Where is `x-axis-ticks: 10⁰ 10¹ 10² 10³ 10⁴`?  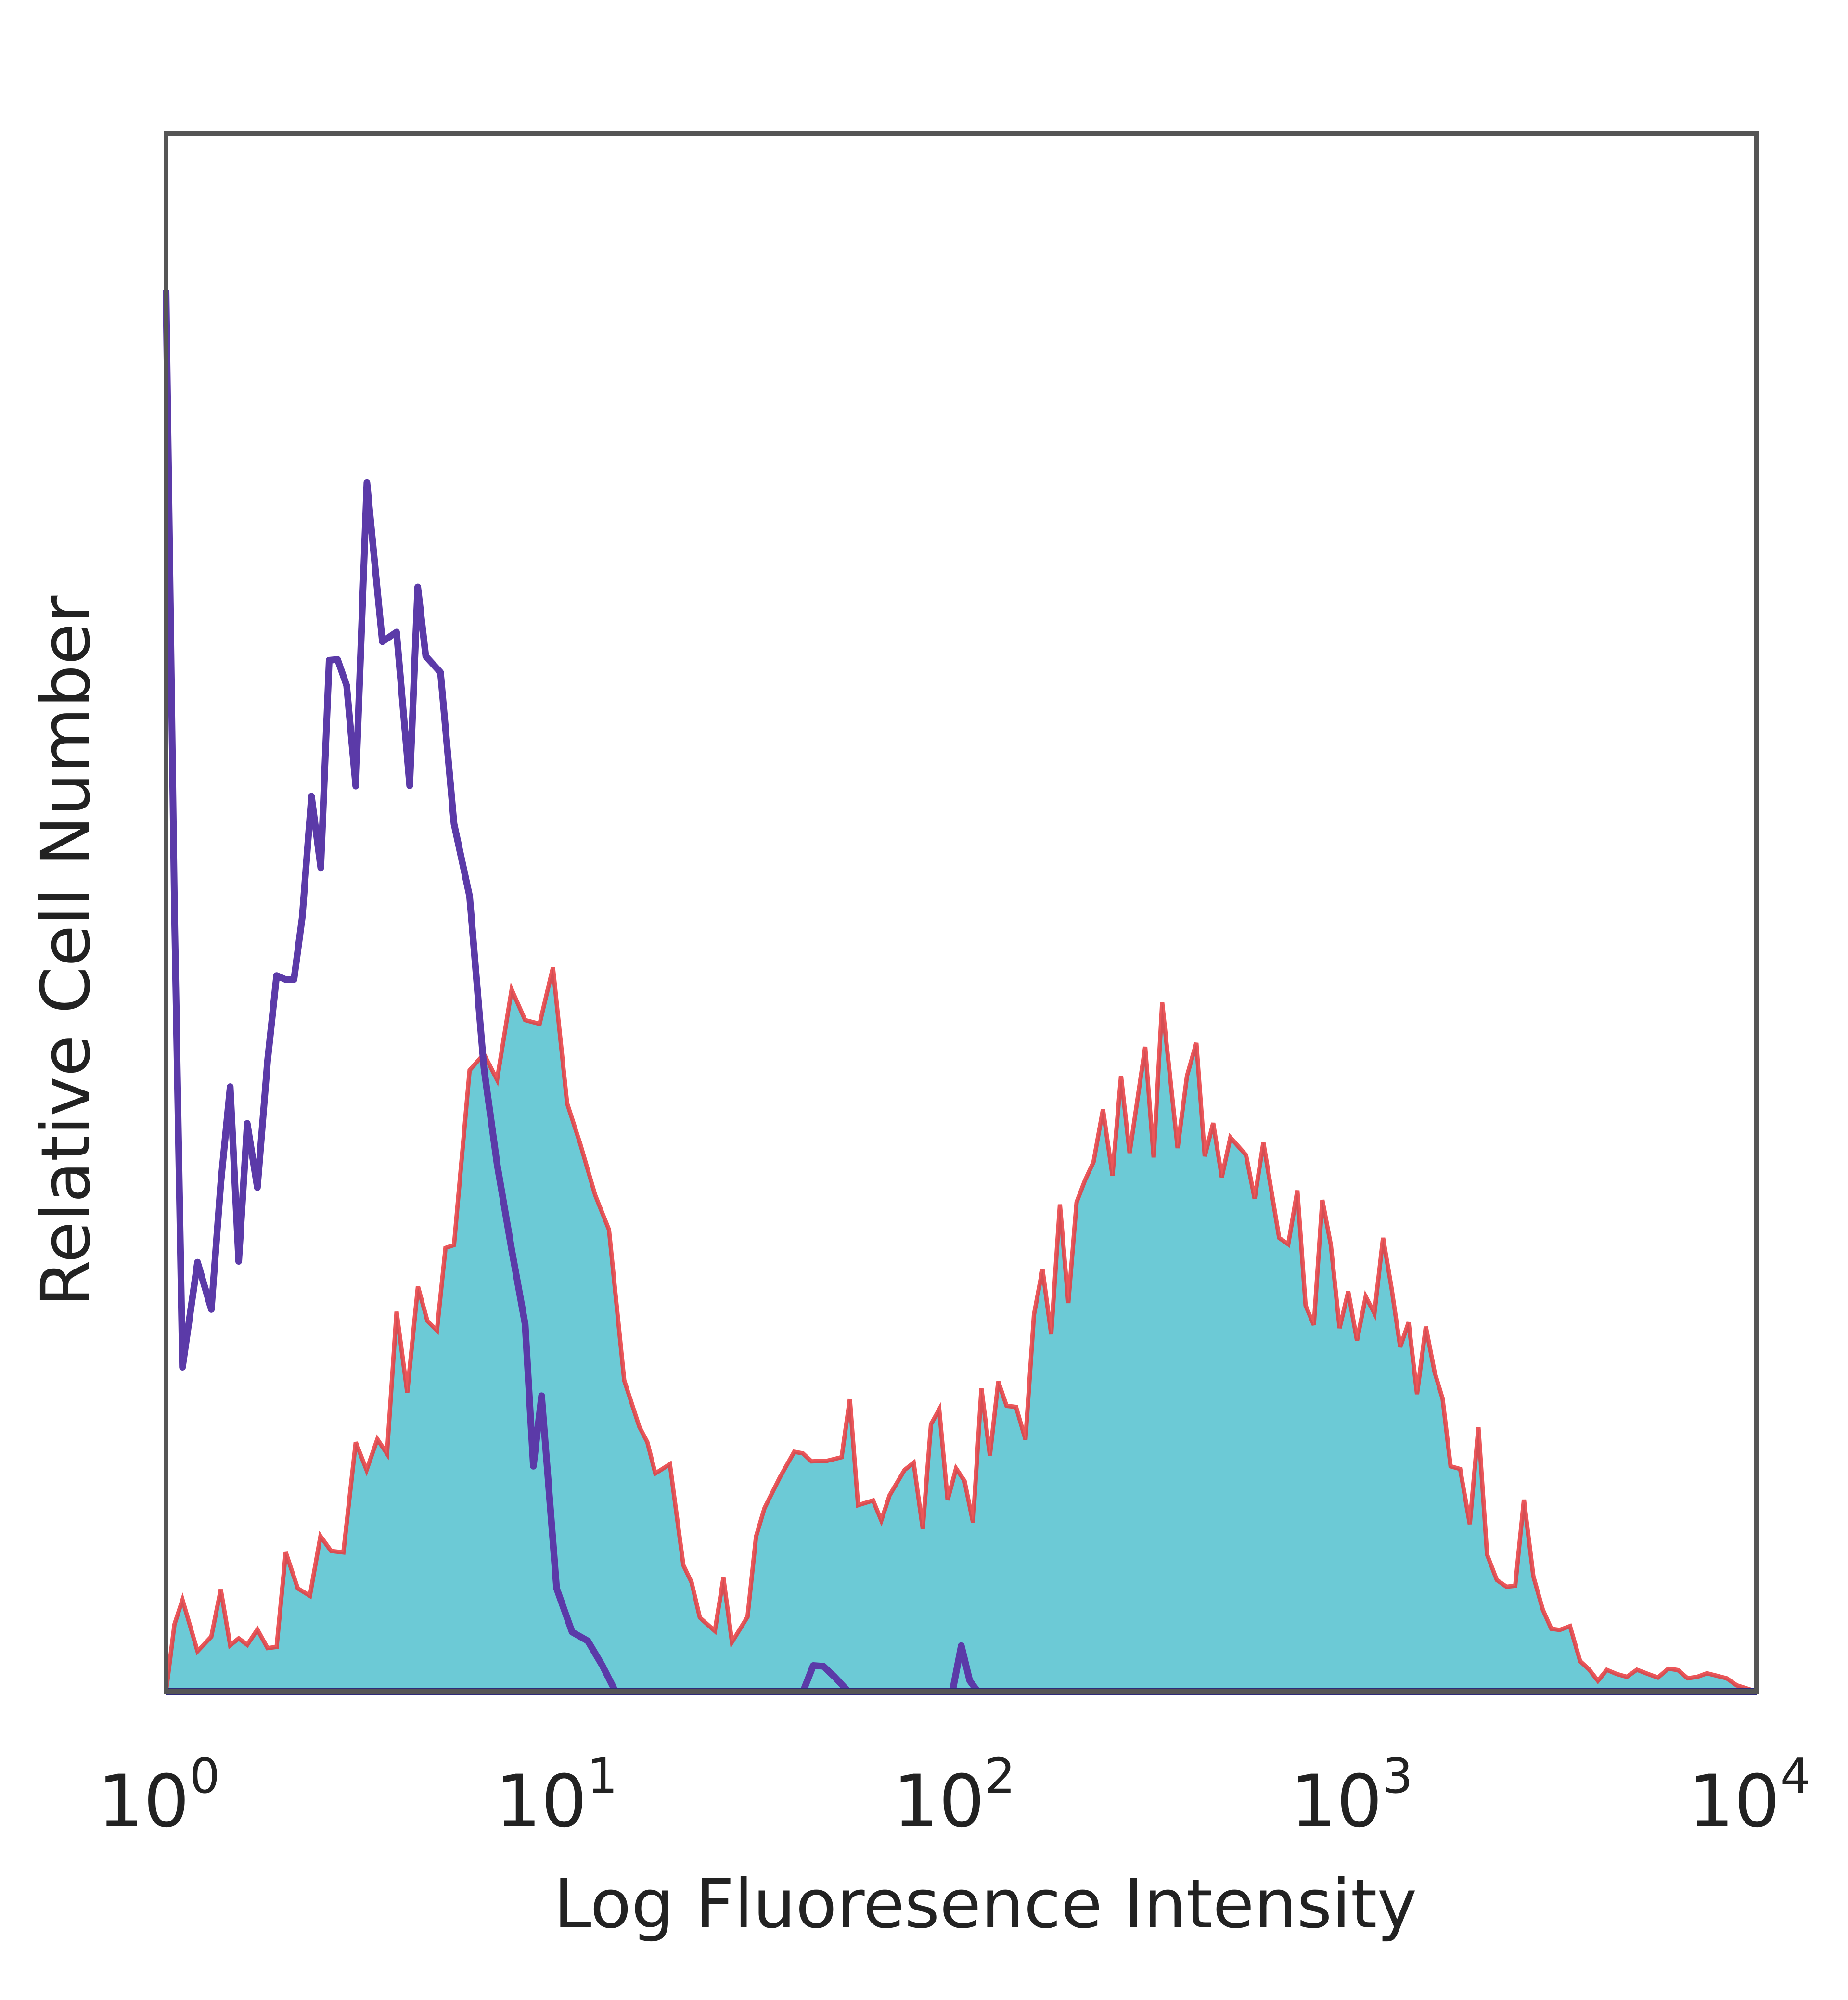 x-axis-ticks: 10⁰ 10¹ 10² 10³ 10⁴ is located at coordinates (954, 1796).